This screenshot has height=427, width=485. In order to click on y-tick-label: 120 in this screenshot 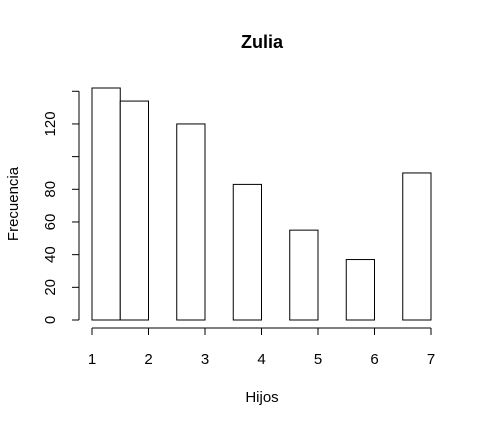, I will do `click(50, 123)`.